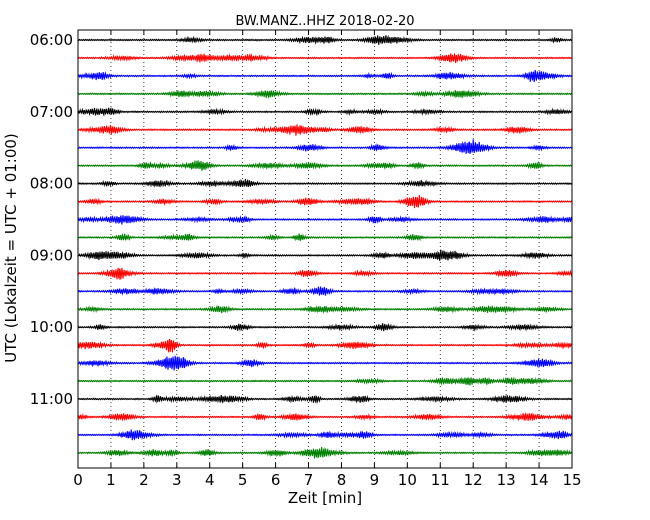  What do you see at coordinates (324, 21) in the screenshot?
I see `chart-title: BW.MANZ..HHZ 2018-02-20` at bounding box center [324, 21].